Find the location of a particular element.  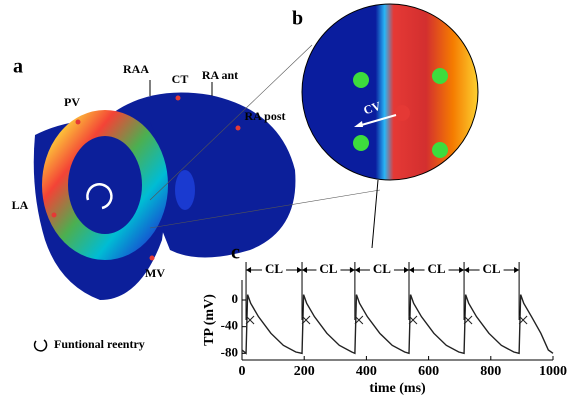

heart-label: RA ant is located at coordinates (220, 75).